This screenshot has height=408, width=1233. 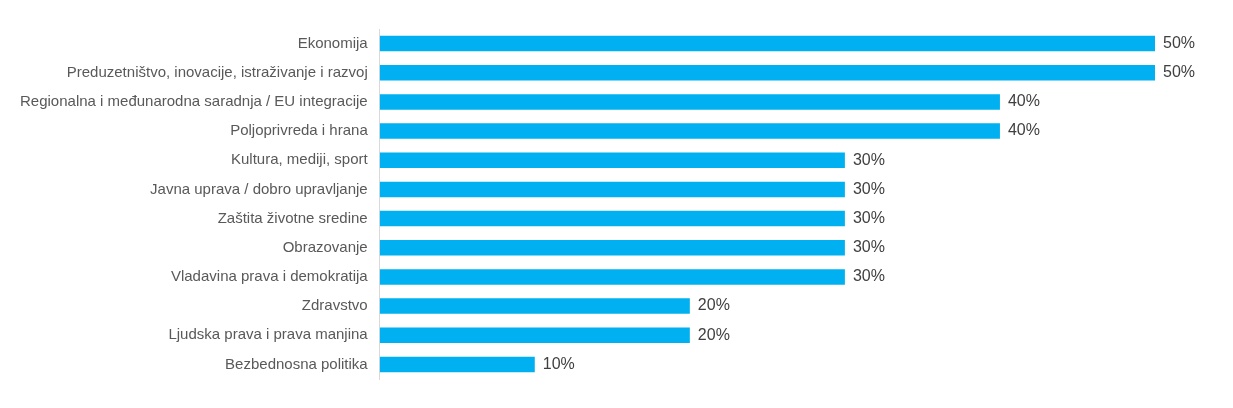 What do you see at coordinates (217, 71) in the screenshot?
I see `y-tick-label: Preduzetništvo, inovacije, istraživanje i razvoj` at bounding box center [217, 71].